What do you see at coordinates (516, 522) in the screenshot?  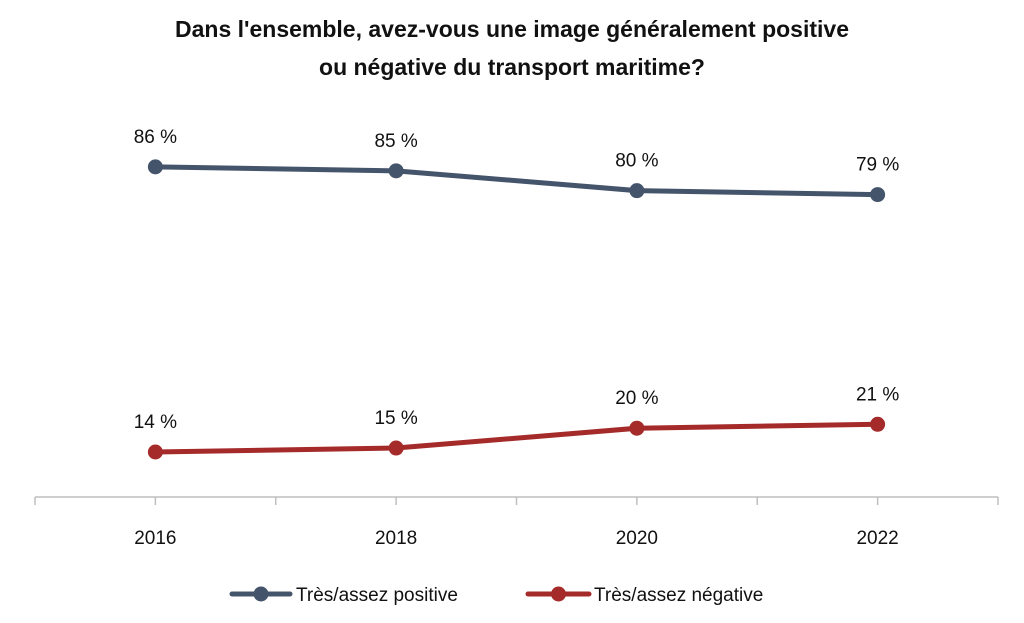 I see `x-axis: 2016 2018 2020 2022` at bounding box center [516, 522].